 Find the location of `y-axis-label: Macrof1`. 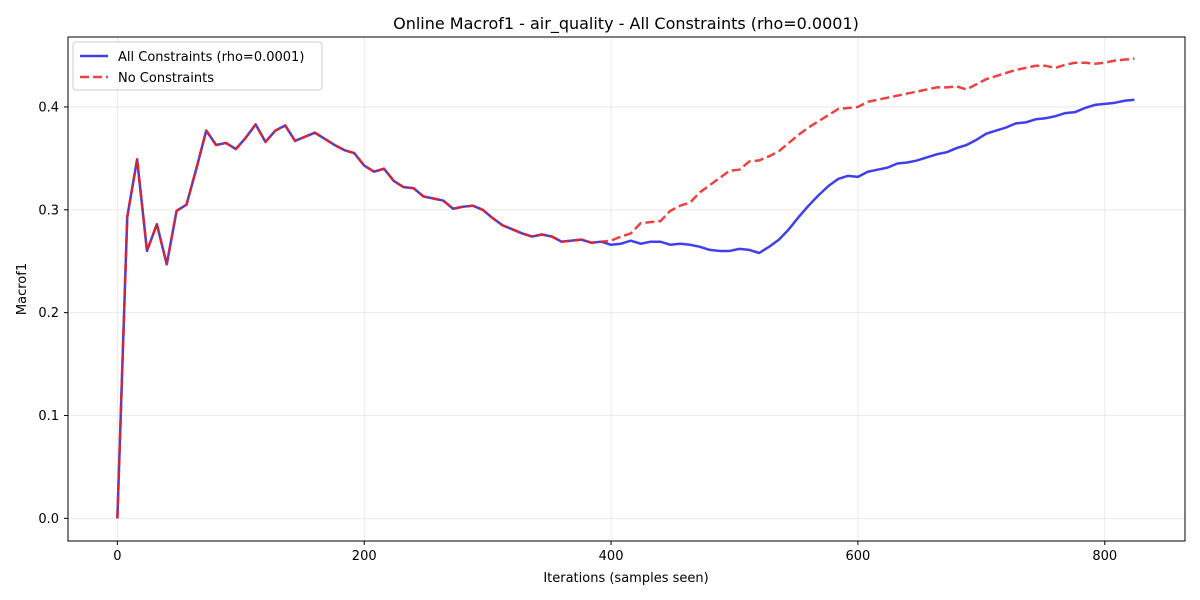

y-axis-label: Macrof1 is located at coordinates (22, 289).